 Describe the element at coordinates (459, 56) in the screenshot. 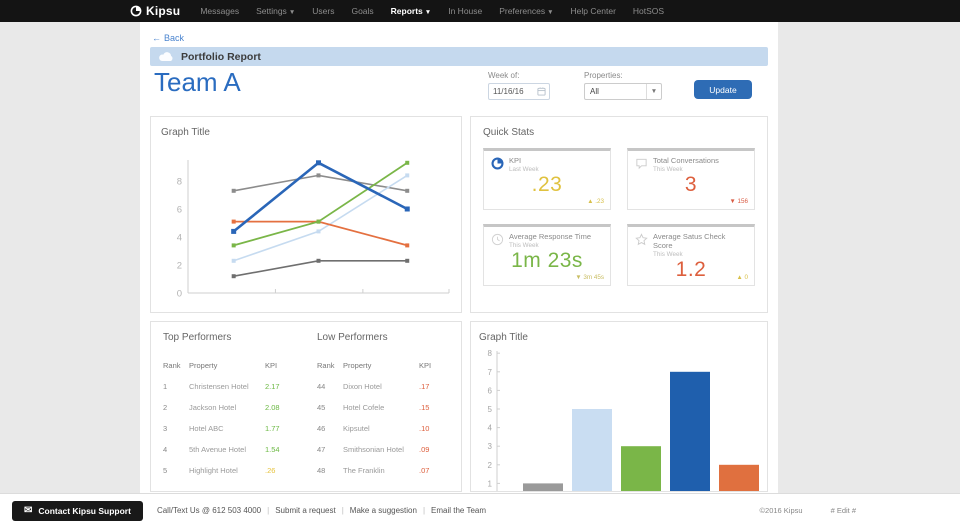

I see `portfolio-report-banner: Portfolio Report` at that location.